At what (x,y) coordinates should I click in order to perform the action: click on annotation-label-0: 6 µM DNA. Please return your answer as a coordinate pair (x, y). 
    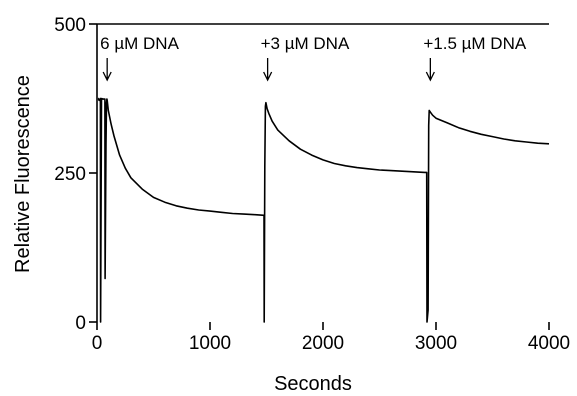
    Looking at the image, I should click on (139, 43).